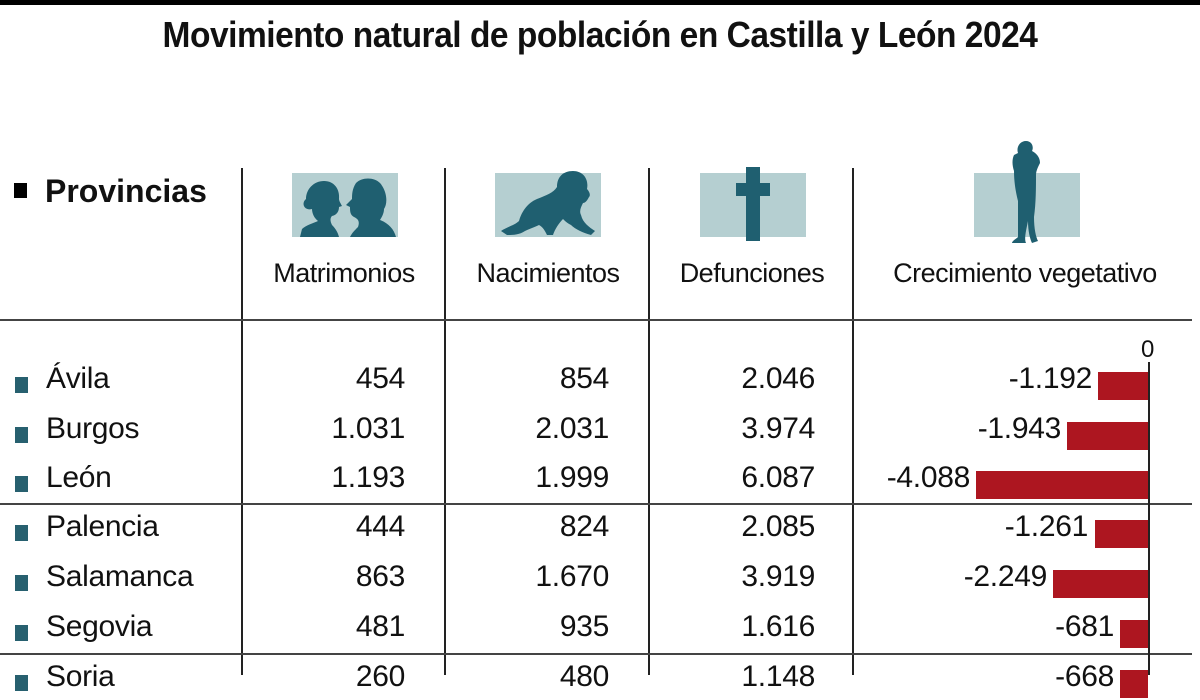 This screenshot has width=1200, height=700. I want to click on header-square-bullet, so click(20, 190).